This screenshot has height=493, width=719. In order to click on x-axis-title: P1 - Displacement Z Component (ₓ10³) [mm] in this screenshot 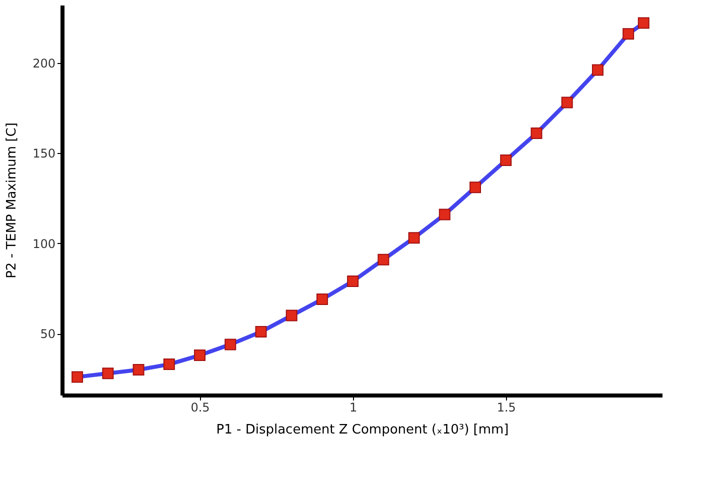, I will do `click(362, 430)`.